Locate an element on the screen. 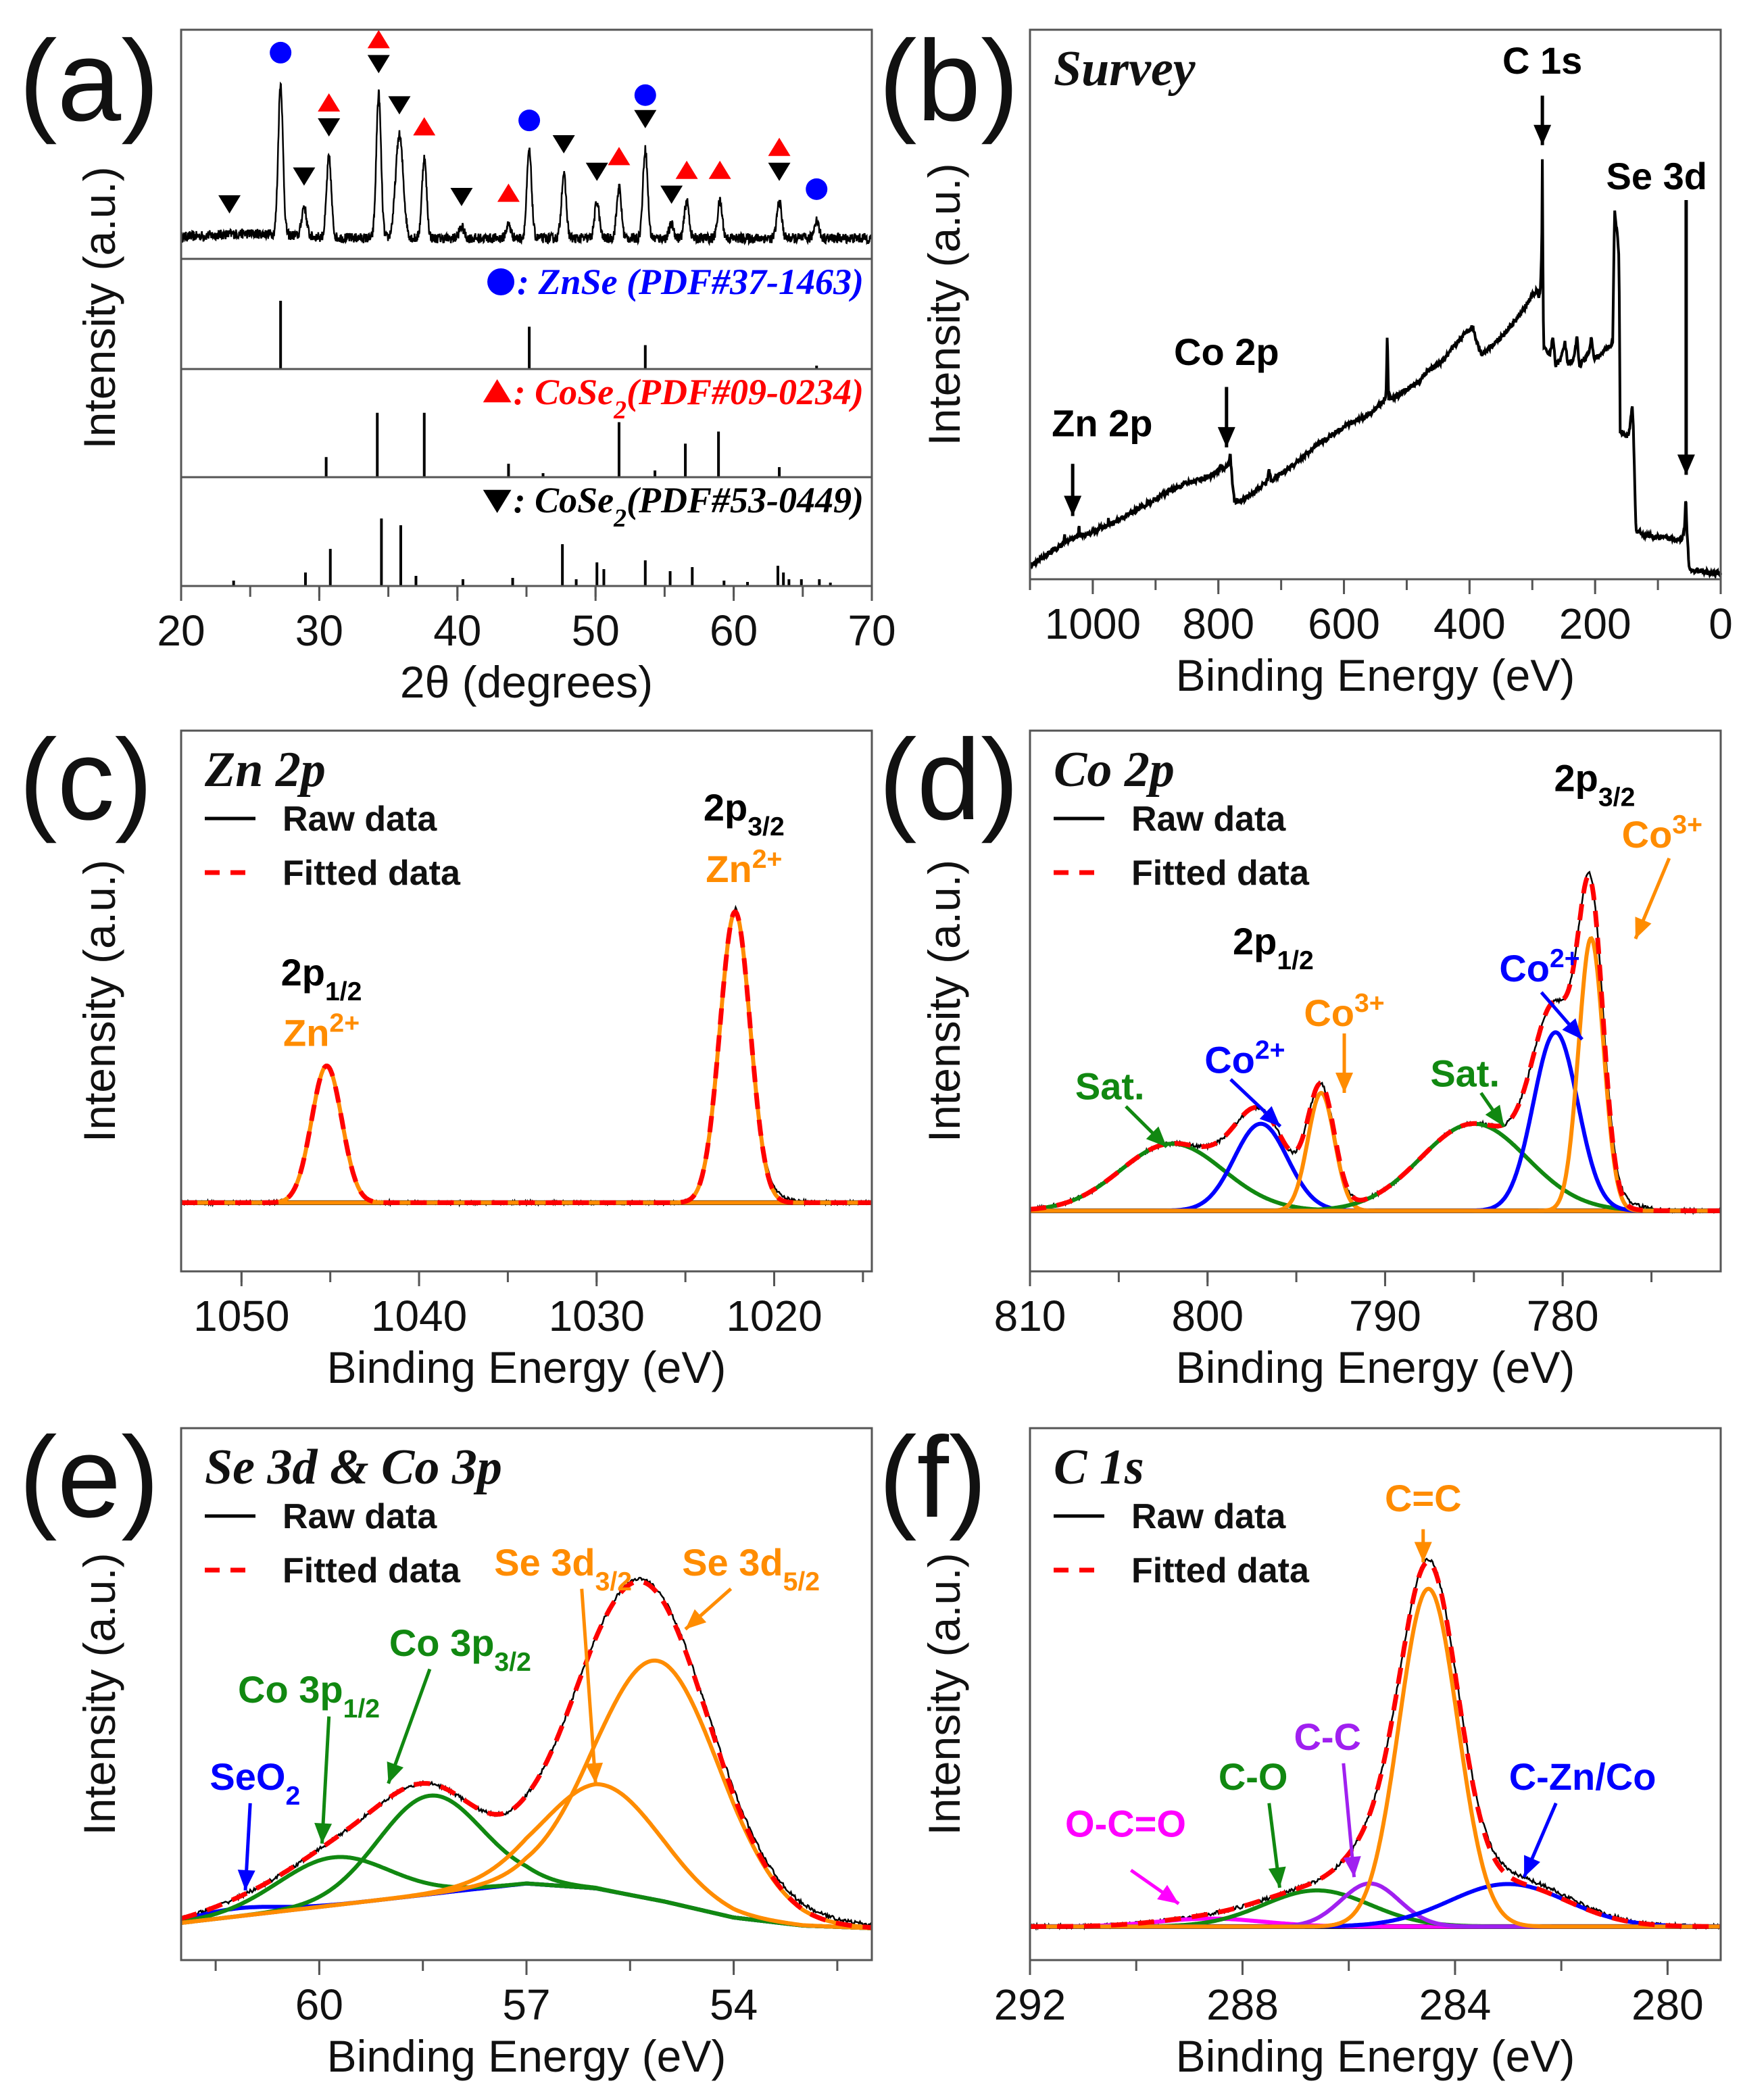 Image resolution: width=1743 pixels, height=2100 pixels. x-tick-label: 400 is located at coordinates (1469, 624).